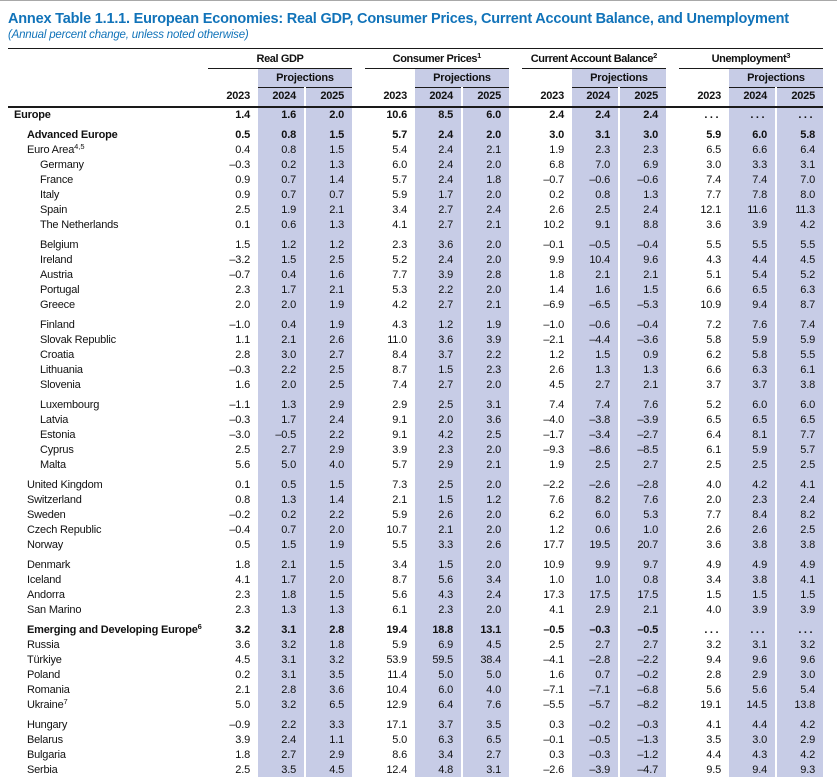 The height and width of the screenshot is (777, 837). Describe the element at coordinates (242, 245) in the screenshot. I see `cell-real-gdp-2023: 1.5` at that location.